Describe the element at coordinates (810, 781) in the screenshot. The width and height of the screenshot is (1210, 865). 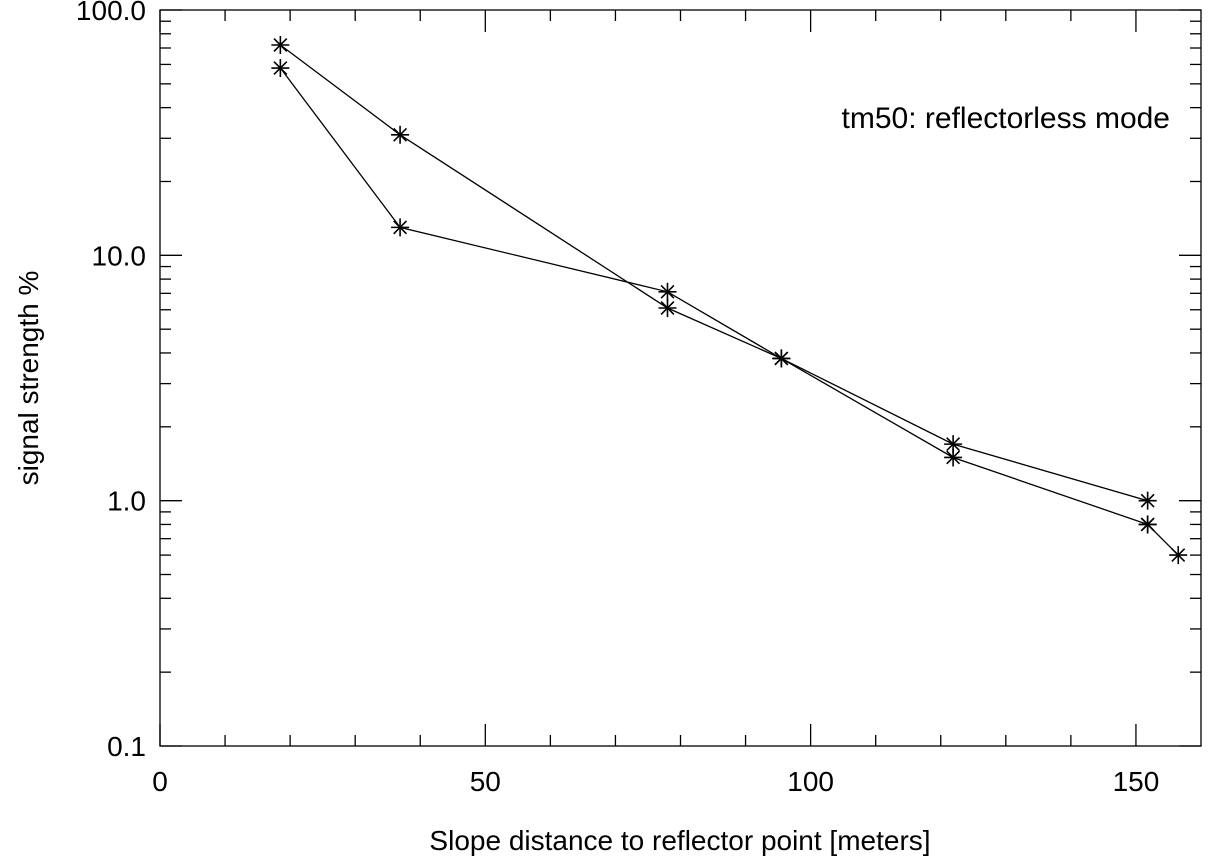
I see `x-tick-label: 100` at that location.